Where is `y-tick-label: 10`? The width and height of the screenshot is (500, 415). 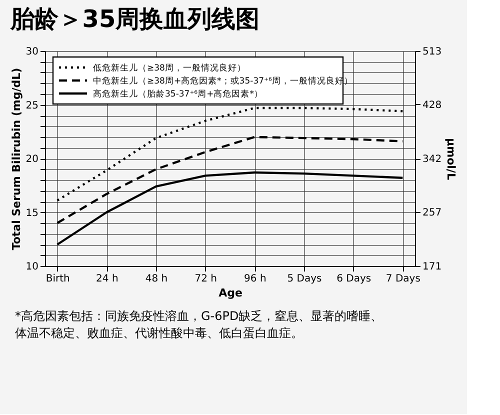 y-tick-label: 10 is located at coordinates (32, 267).